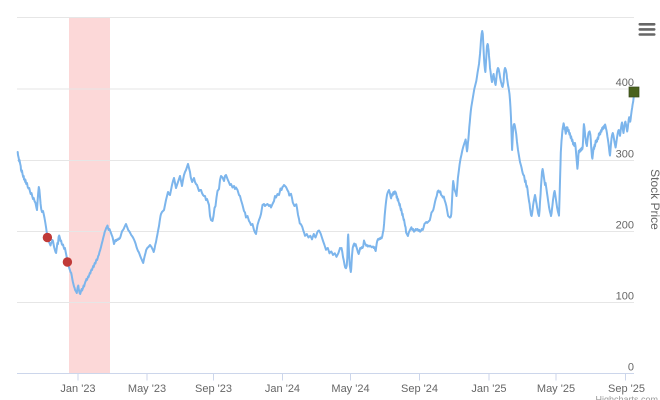  I want to click on svg-text: Jan '23, so click(77, 389).